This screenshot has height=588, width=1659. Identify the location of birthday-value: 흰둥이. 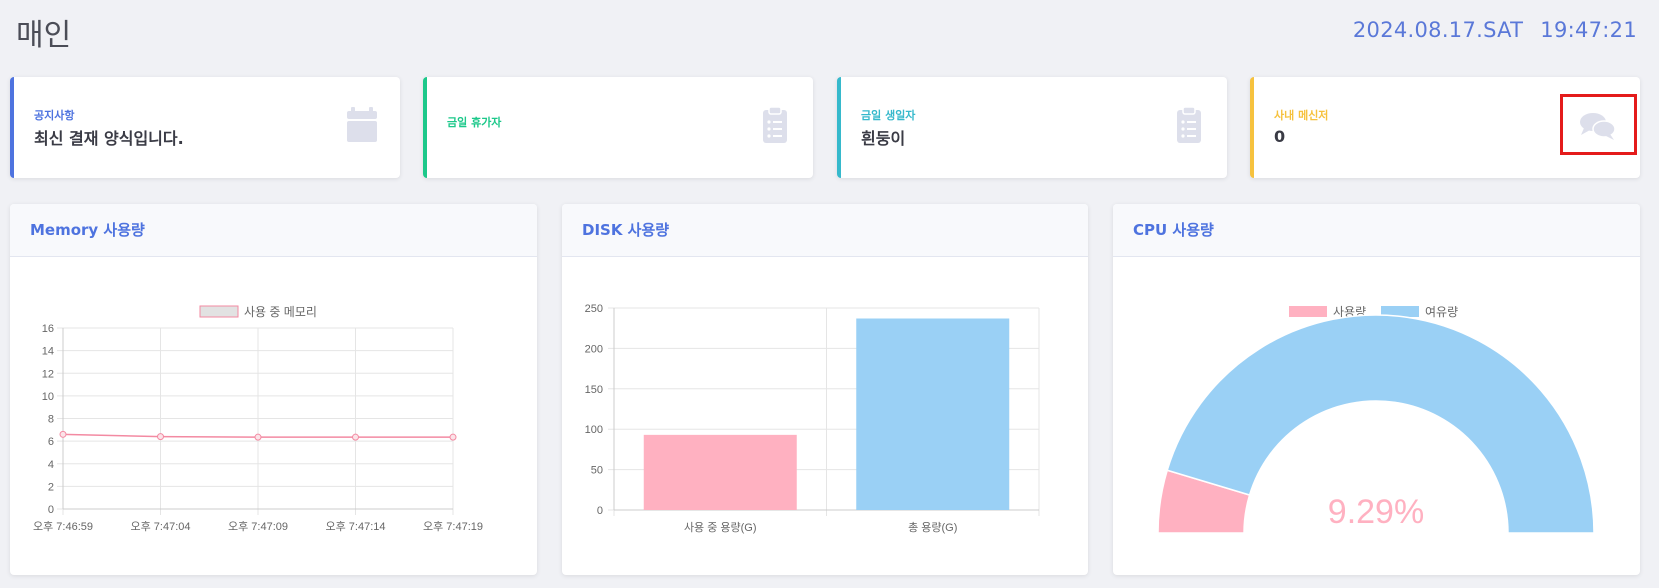
(883, 138).